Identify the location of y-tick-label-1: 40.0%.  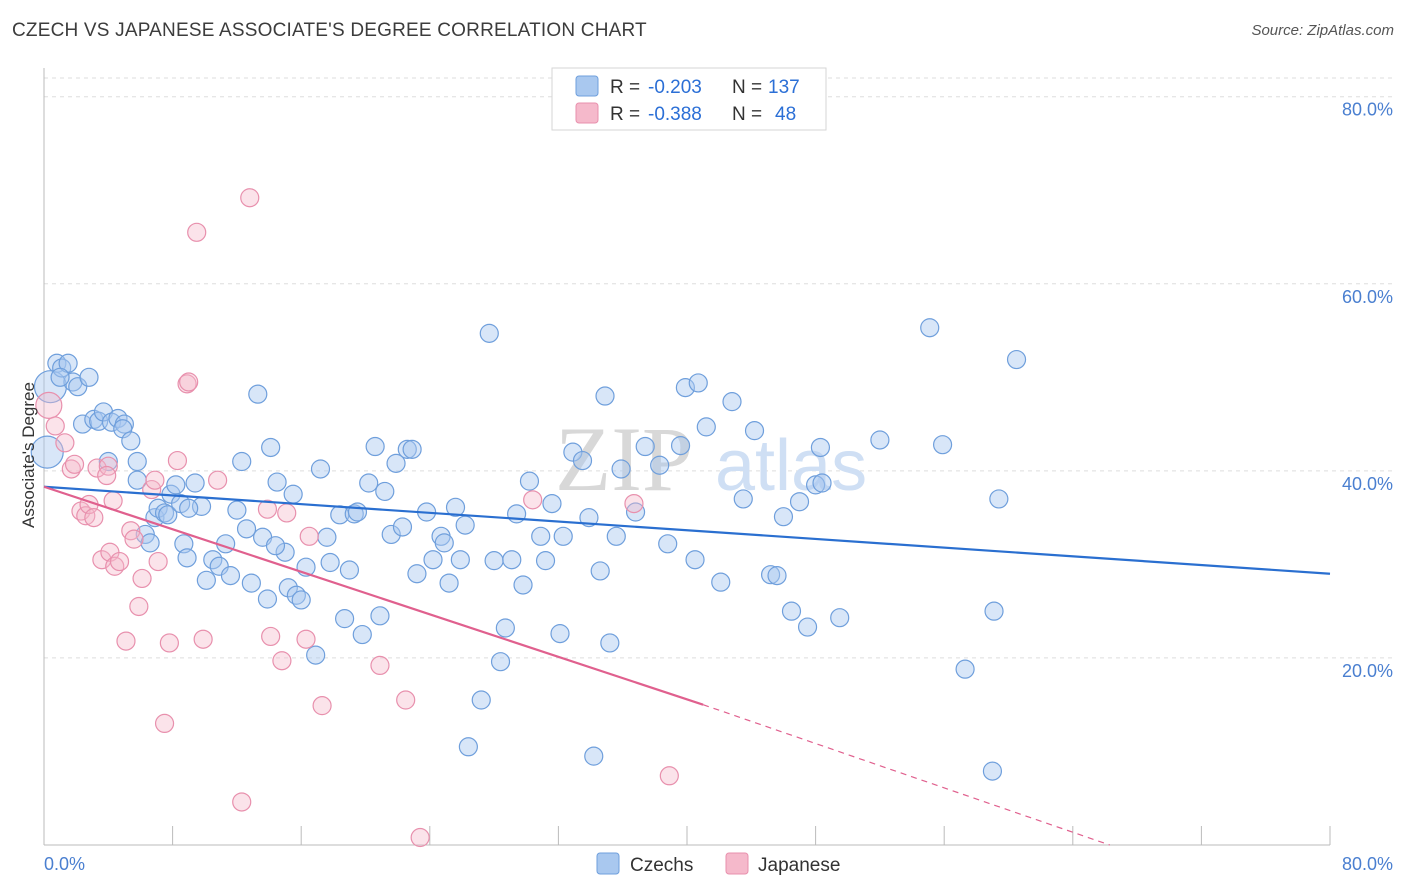
(1367, 484).